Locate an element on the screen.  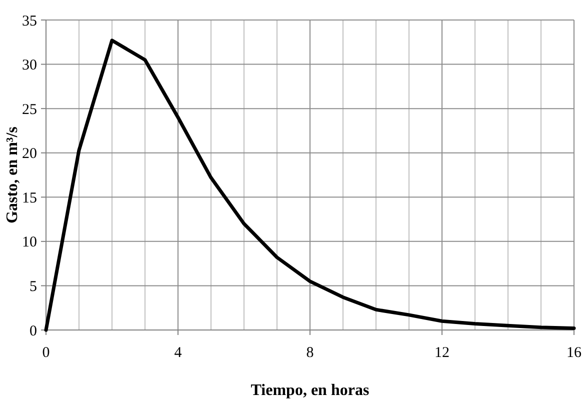
y-tick-label: 15 is located at coordinates (29, 198).